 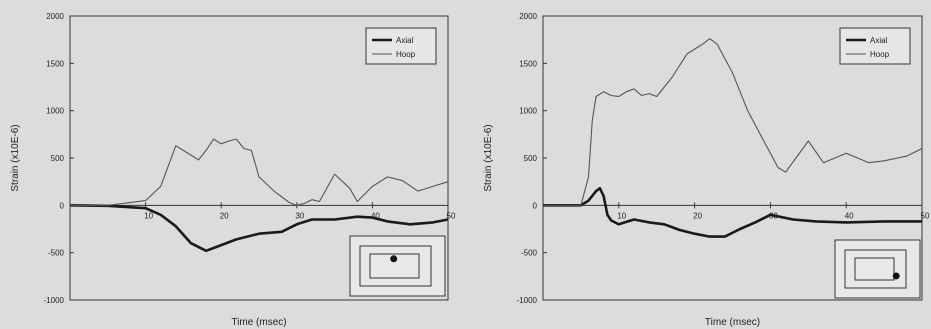 I want to click on inset-frame, so click(x=877, y=269).